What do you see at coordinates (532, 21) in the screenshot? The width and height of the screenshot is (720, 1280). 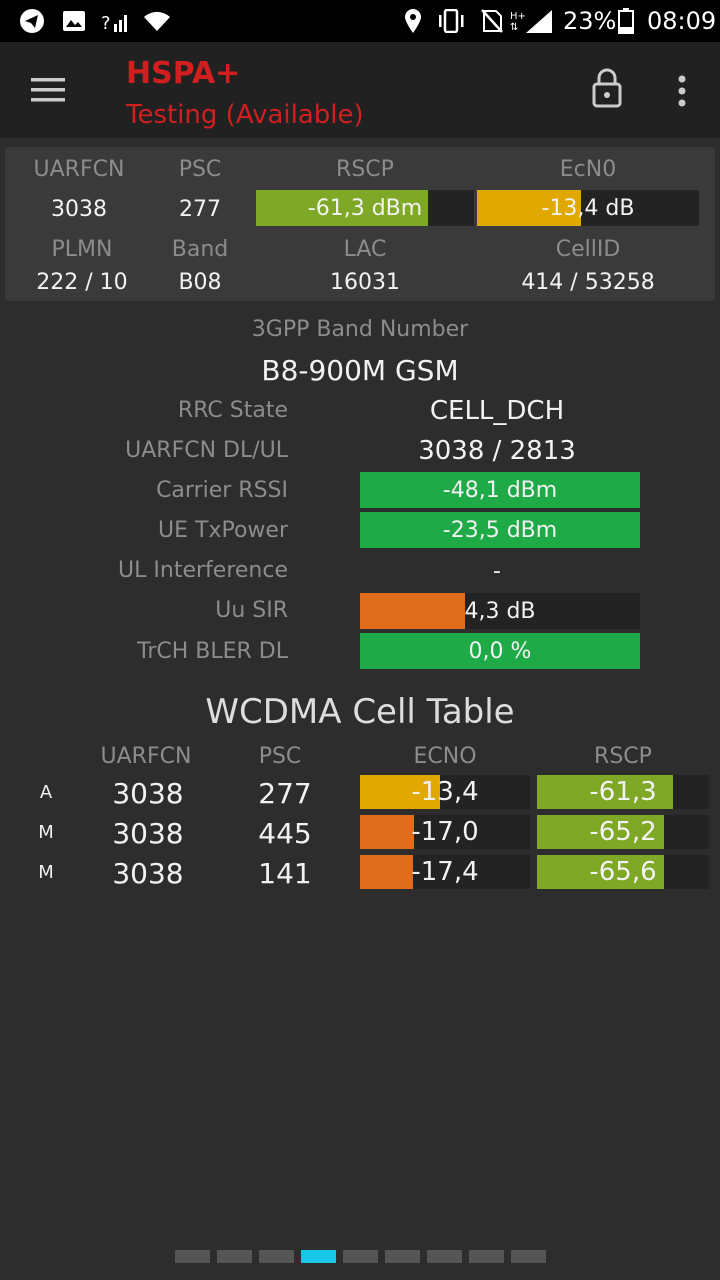 I see `hplus-signal-icon: H+ ⇅` at bounding box center [532, 21].